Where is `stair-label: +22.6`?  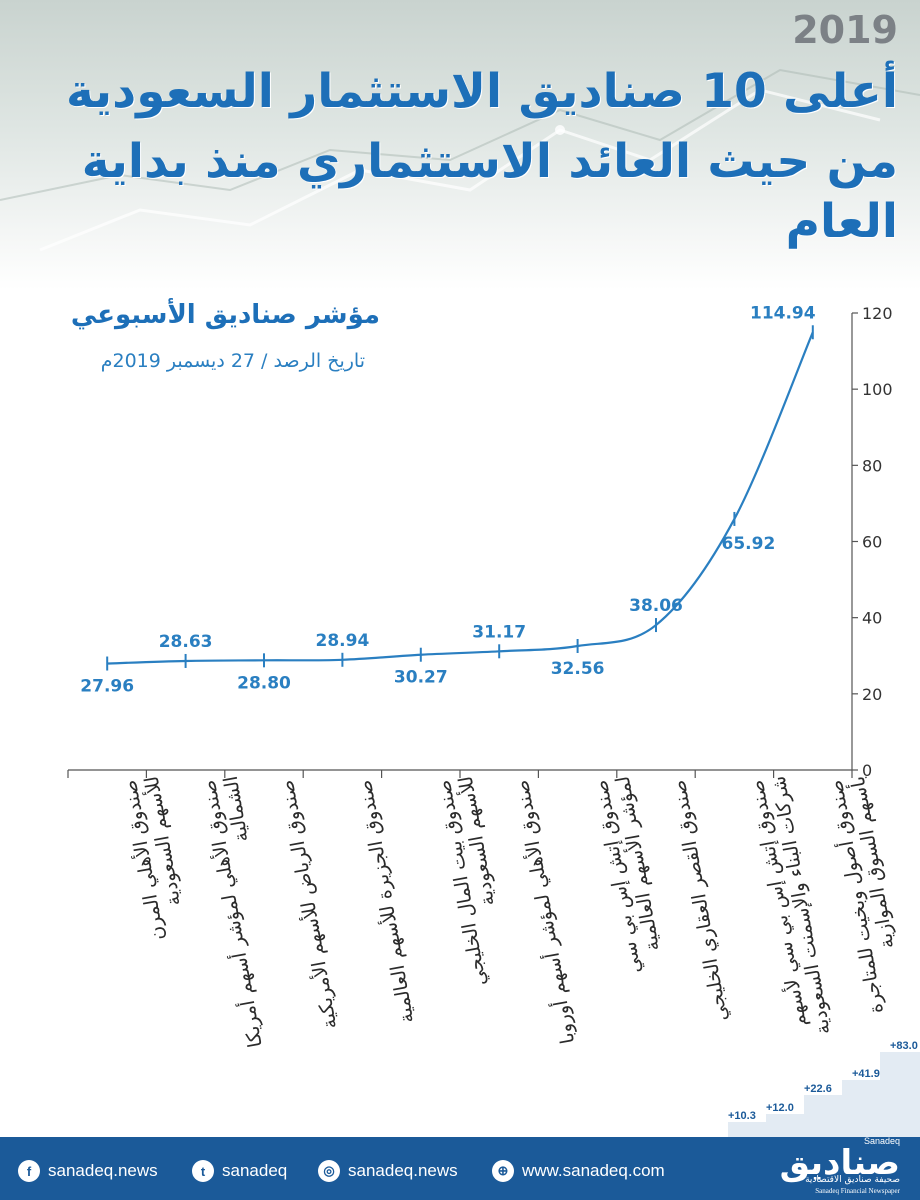
stair-label: +22.6 is located at coordinates (818, 1089).